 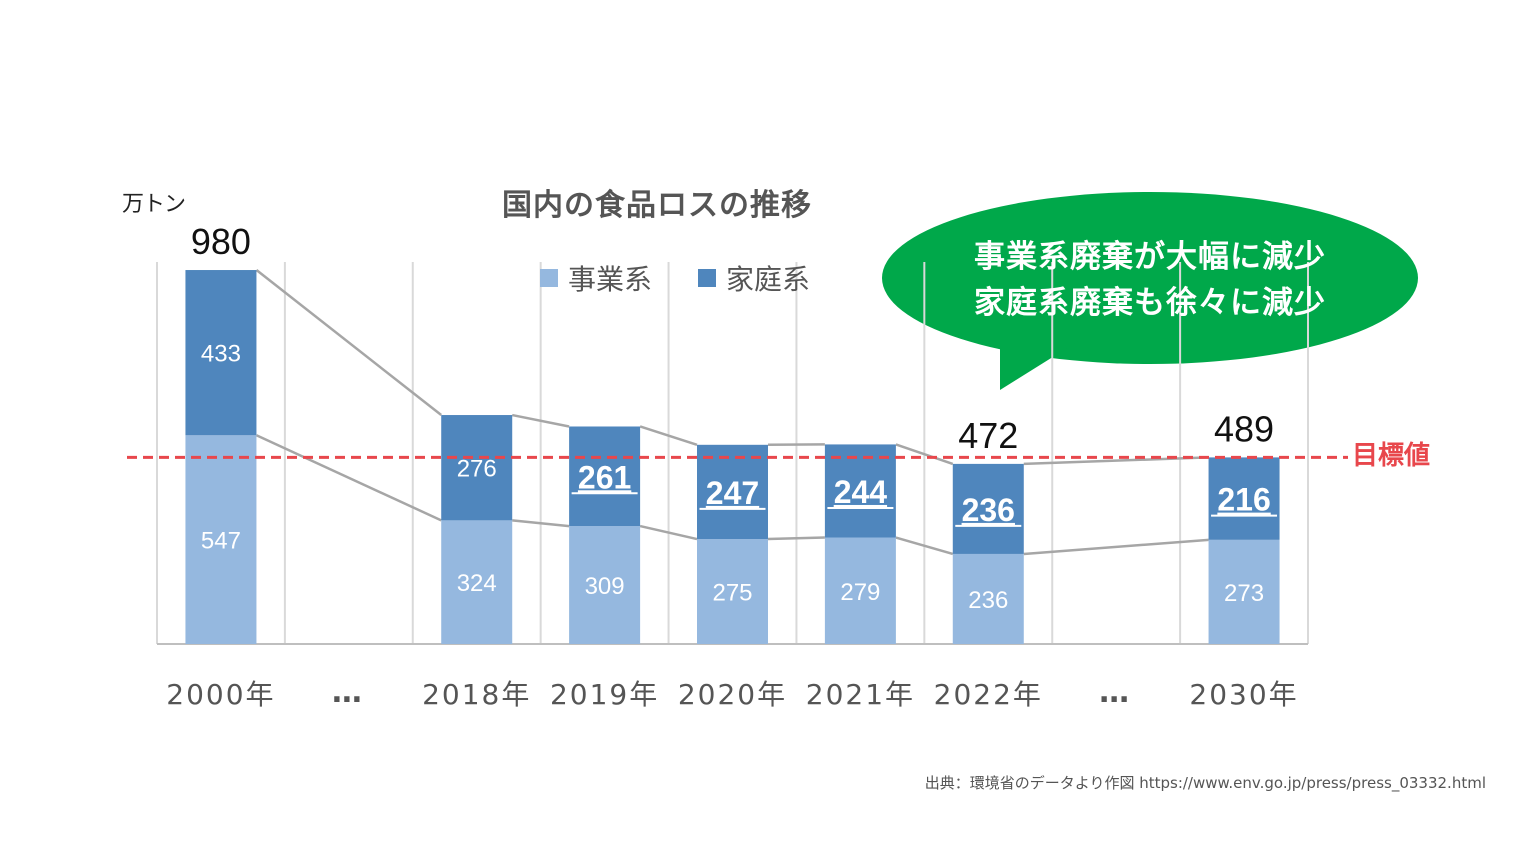 I want to click on x-tick-label: 2021年, so click(x=860, y=694).